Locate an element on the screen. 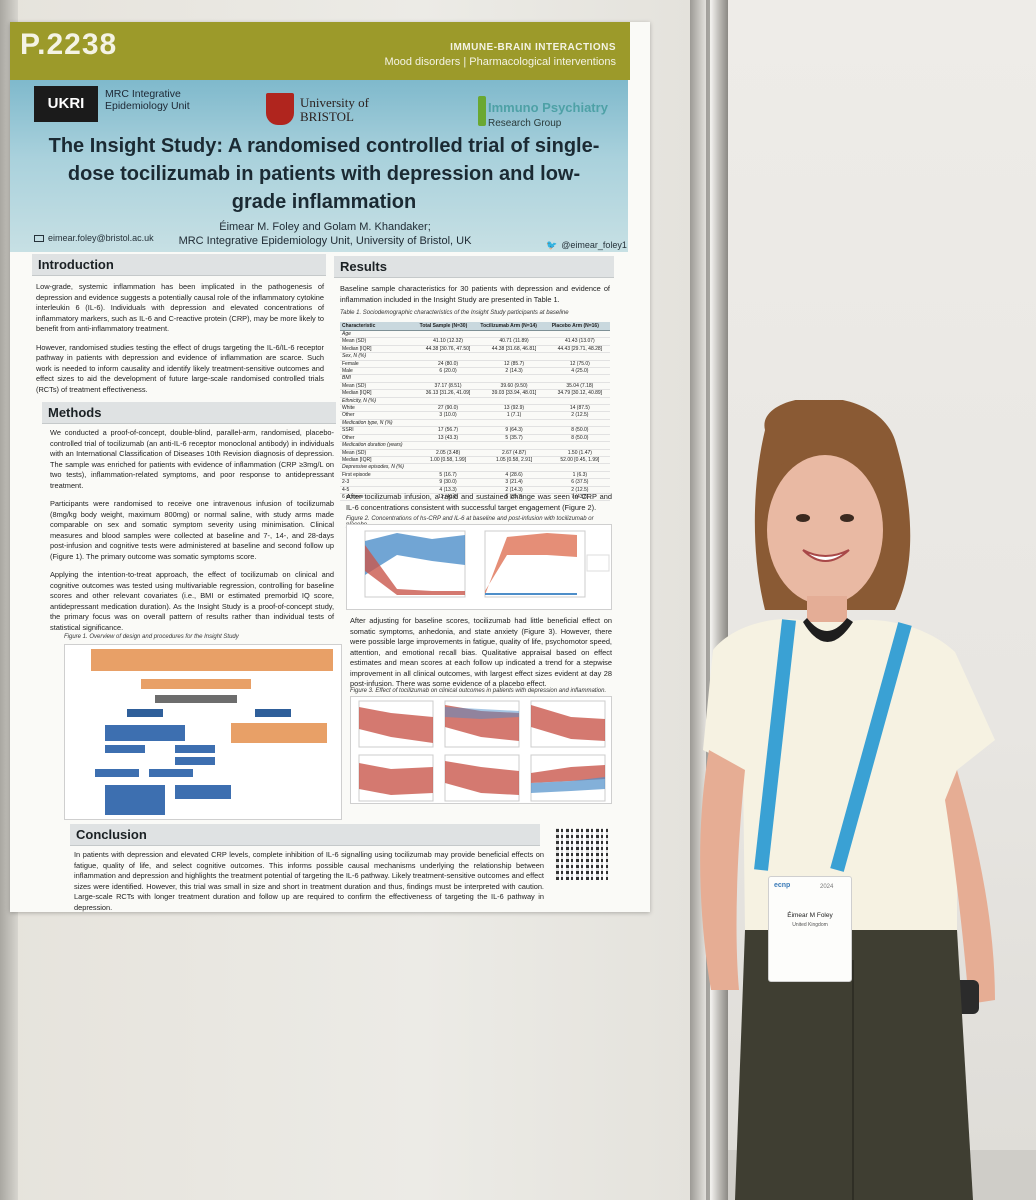 Image resolution: width=1036 pixels, height=1200 pixels. table-row: Ethnicity, N (%) is located at coordinates (475, 401).